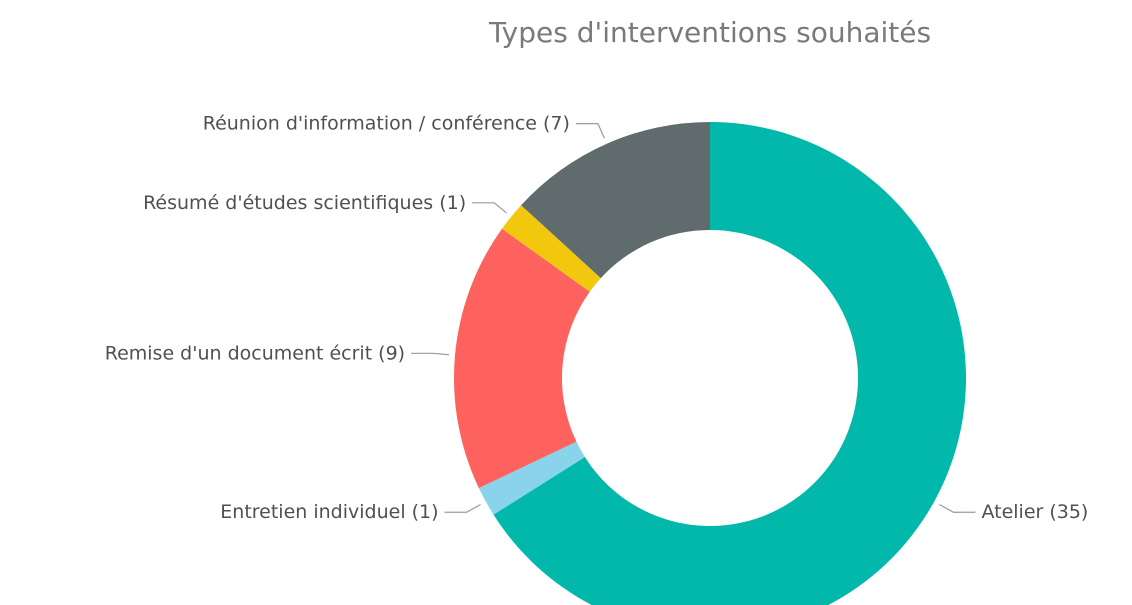  What do you see at coordinates (1012, 512) in the screenshot?
I see `label-category: Atelier` at bounding box center [1012, 512].